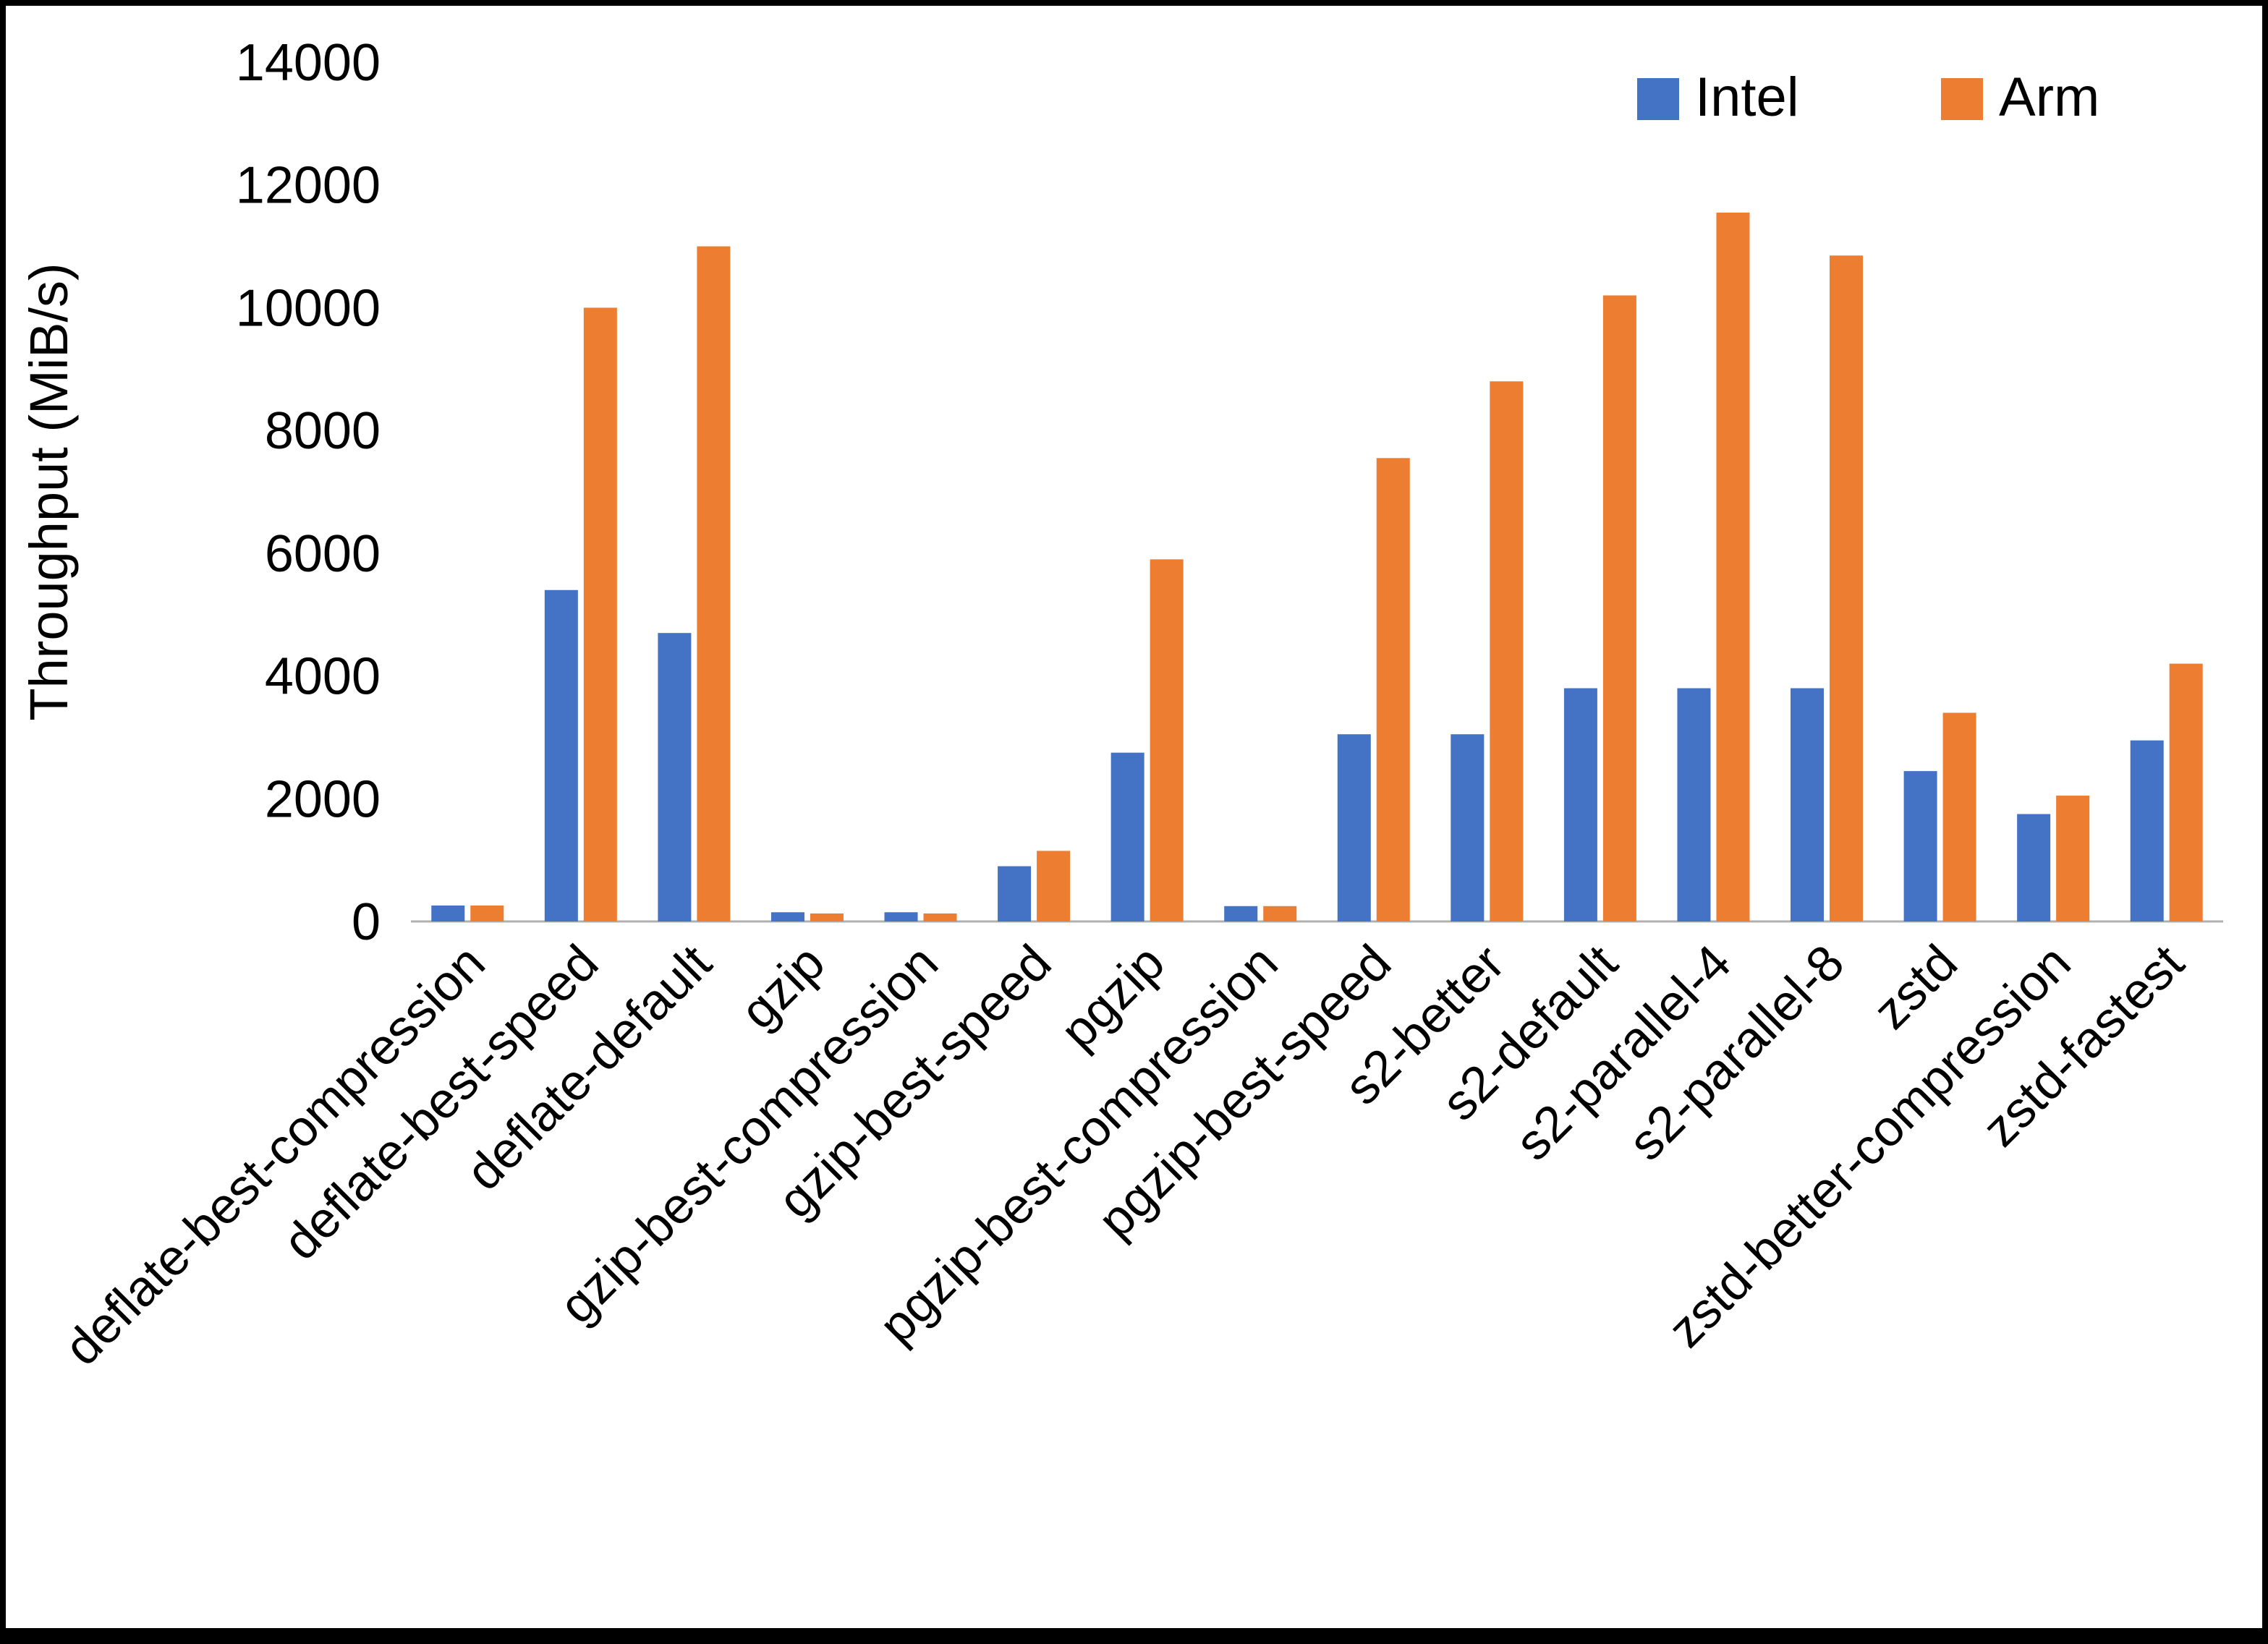  Describe the element at coordinates (1167, 740) in the screenshot. I see `bar-arm-pgzip` at that location.